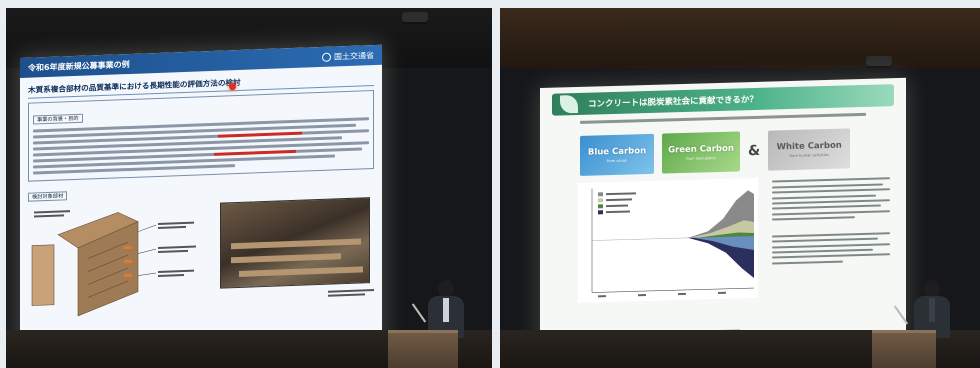 Image resolution: width=980 pixels, height=368 pixels. What do you see at coordinates (201, 136) in the screenshot?
I see `background-purpose-box: 事業の背景・目的` at bounding box center [201, 136].